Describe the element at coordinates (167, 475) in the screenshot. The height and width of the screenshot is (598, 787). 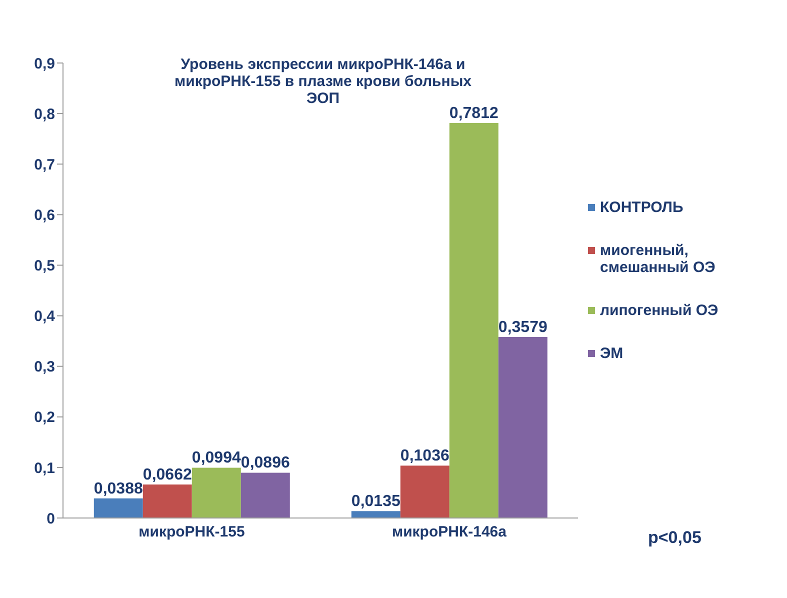
I see `data-label: 0,0662` at that location.